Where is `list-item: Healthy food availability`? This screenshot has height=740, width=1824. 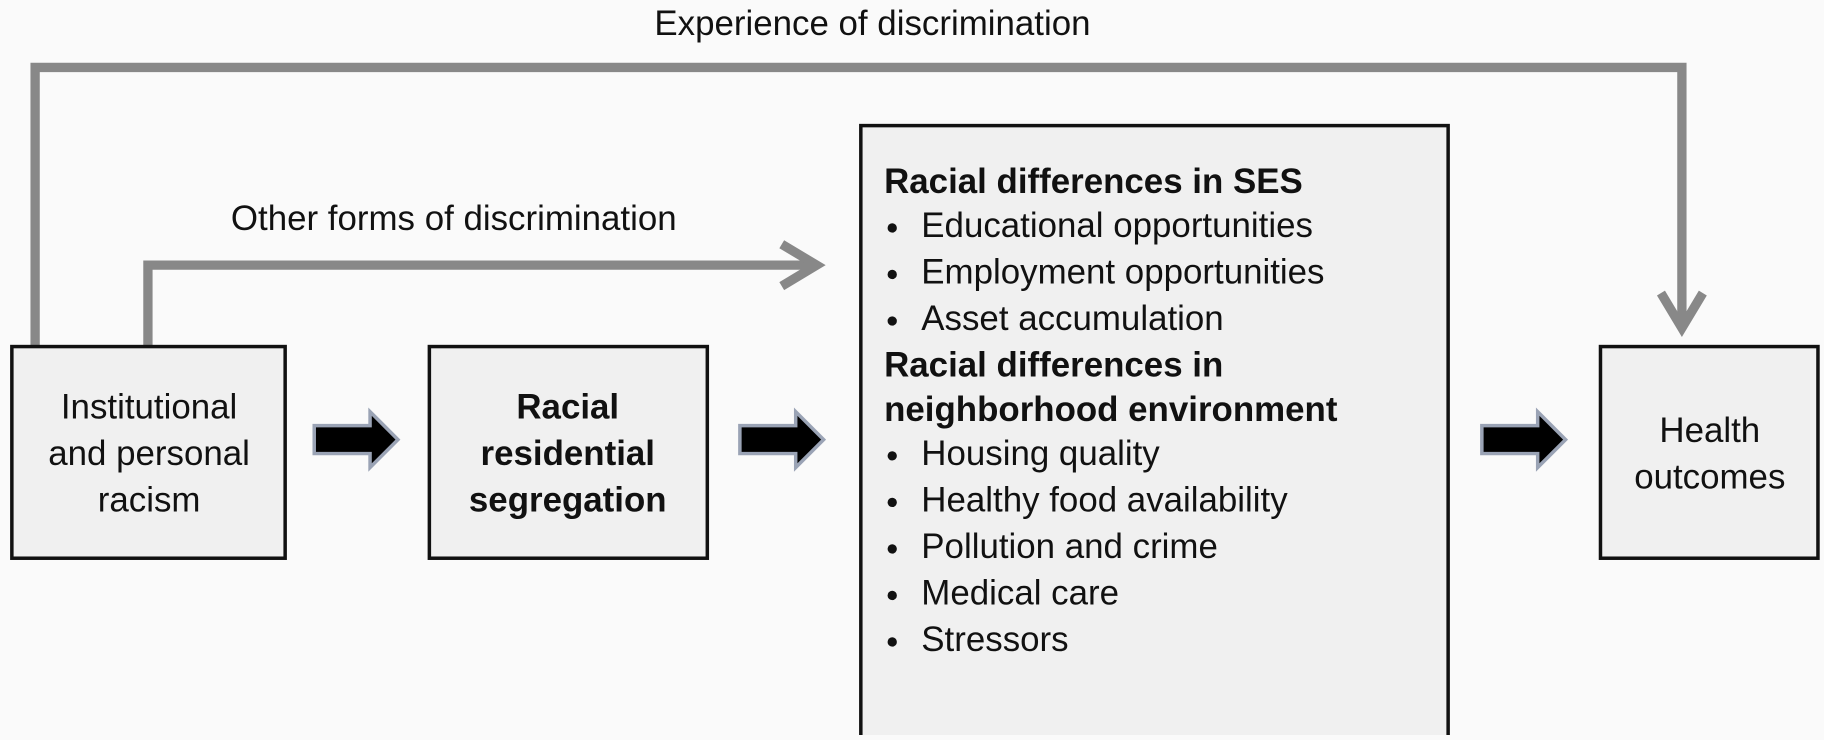
list-item: Healthy food availability is located at coordinates (1104, 500).